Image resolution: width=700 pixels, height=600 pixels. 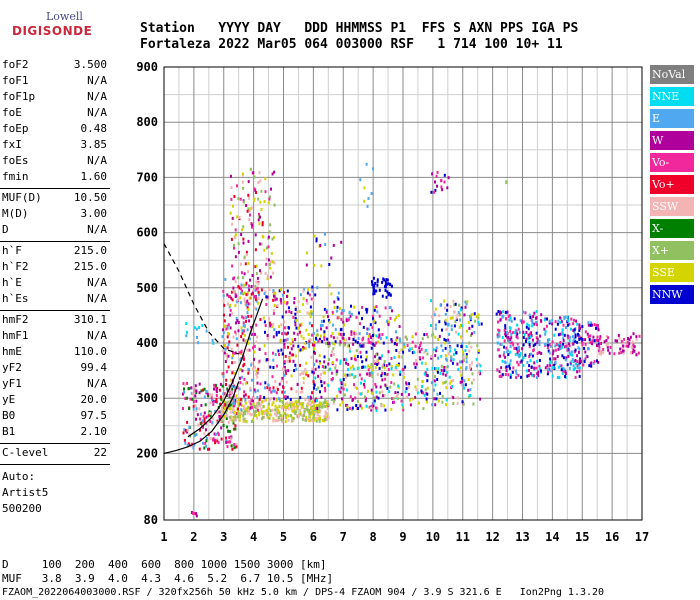 What do you see at coordinates (12, 250) in the screenshot?
I see `param-name: h`F` at bounding box center [12, 250].